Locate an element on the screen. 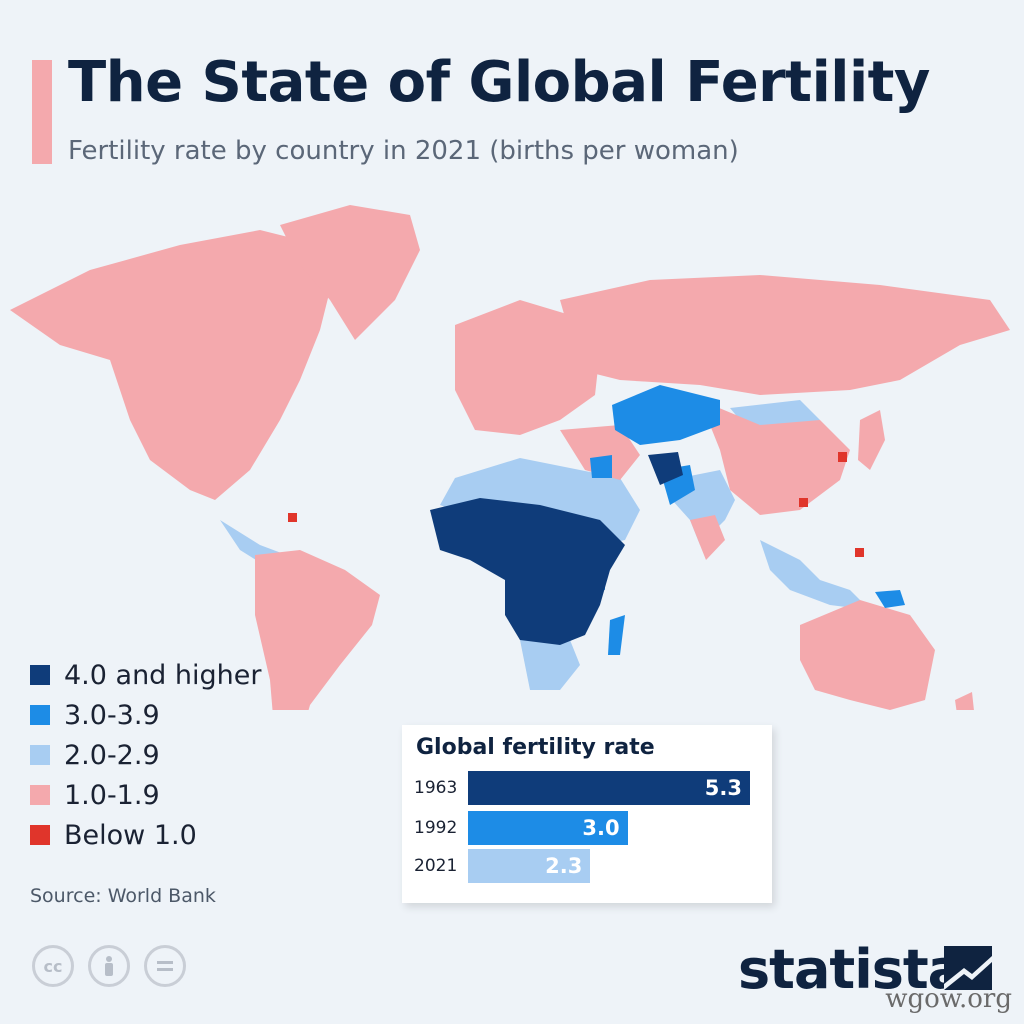 This screenshot has height=1024, width=1024. map-south-america is located at coordinates (317, 630).